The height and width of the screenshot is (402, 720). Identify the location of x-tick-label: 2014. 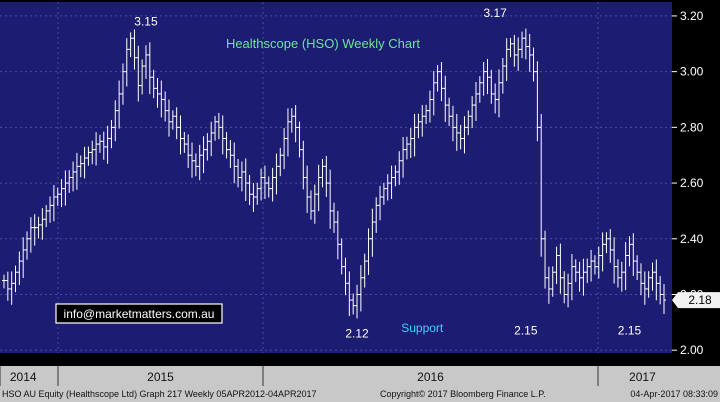
(23, 377).